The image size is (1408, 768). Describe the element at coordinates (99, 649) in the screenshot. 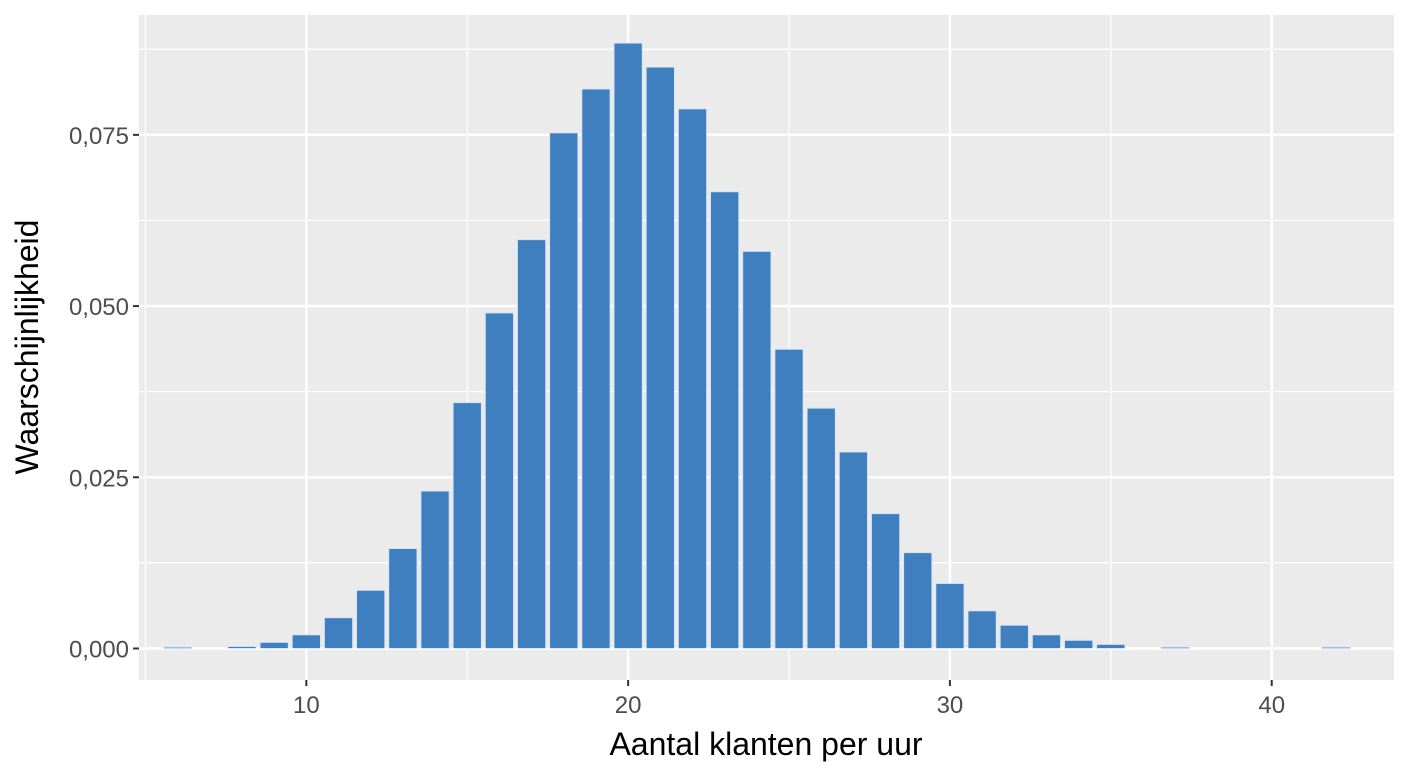

I see `y-tick-label: 0,000` at that location.